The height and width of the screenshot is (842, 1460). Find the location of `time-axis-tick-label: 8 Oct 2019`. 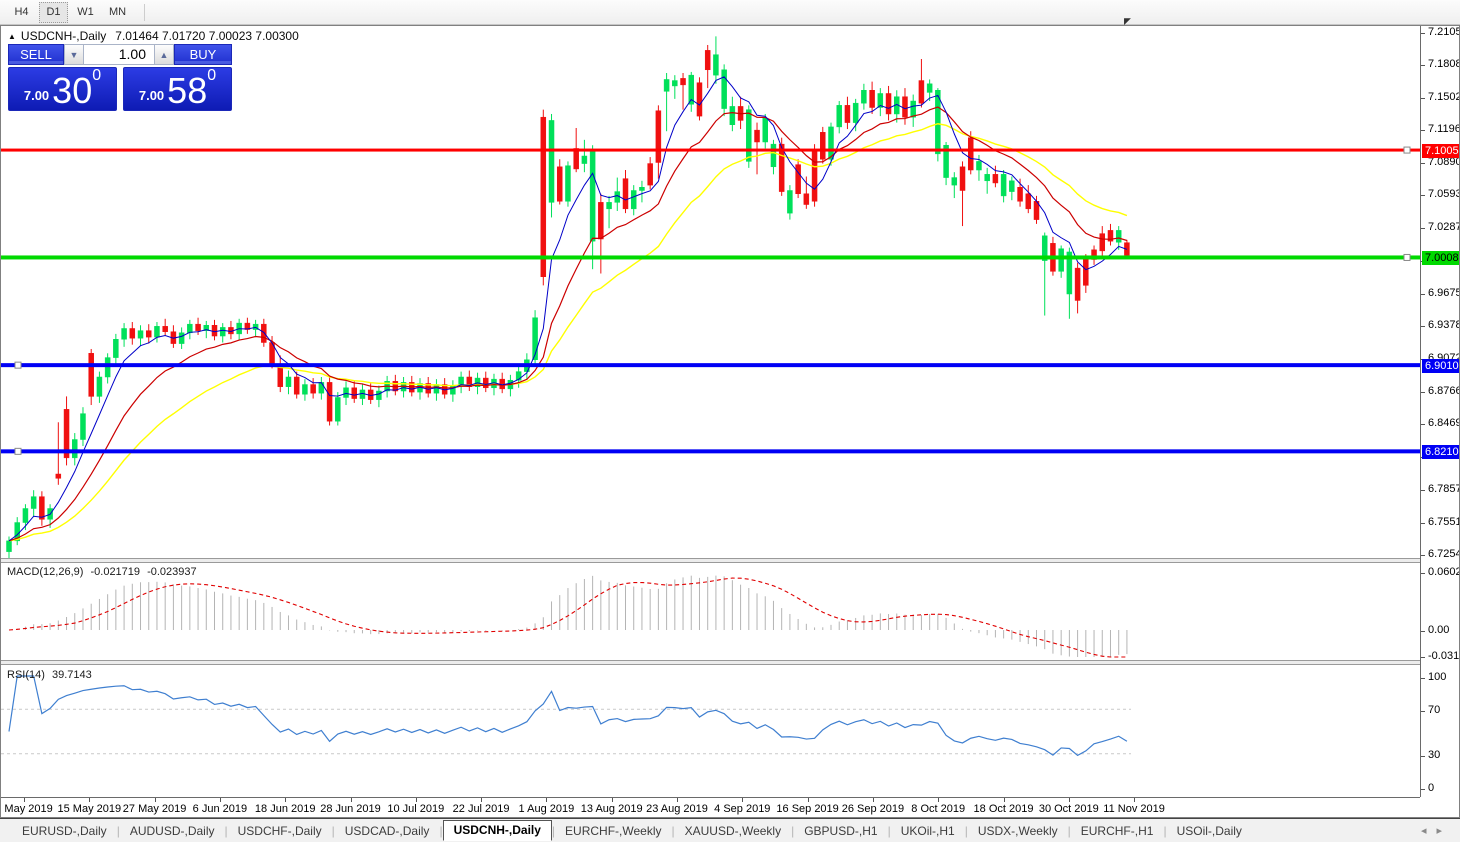

time-axis-tick-label: 8 Oct 2019 is located at coordinates (938, 809).